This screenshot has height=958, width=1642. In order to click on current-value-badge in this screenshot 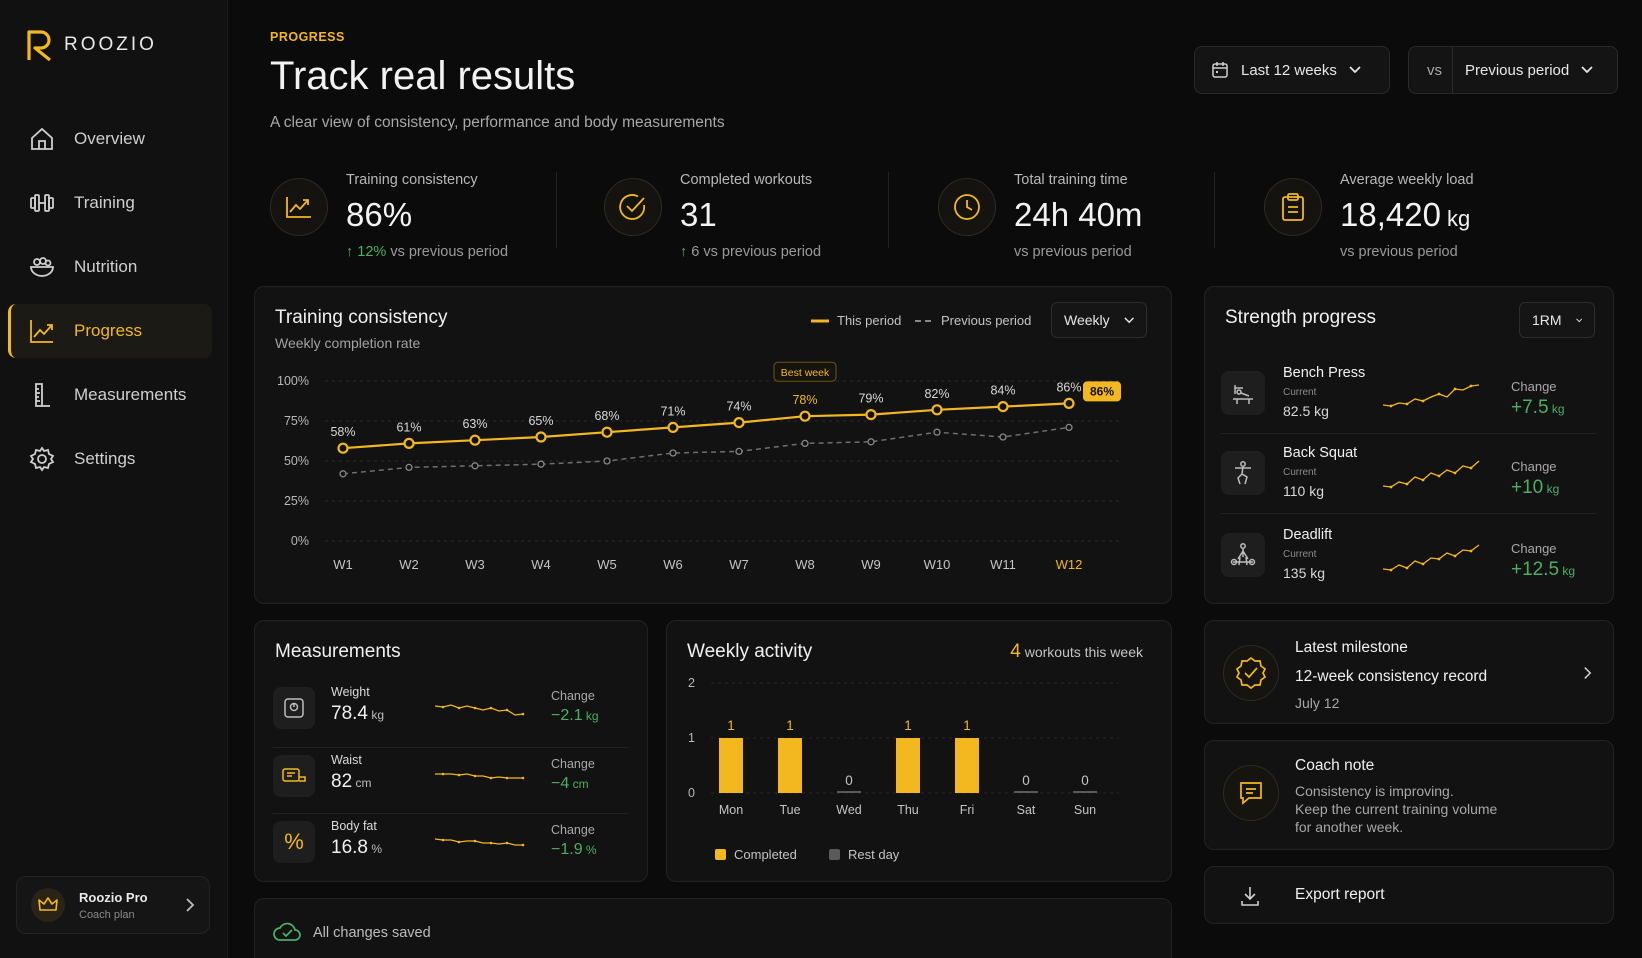, I will do `click(1102, 391)`.